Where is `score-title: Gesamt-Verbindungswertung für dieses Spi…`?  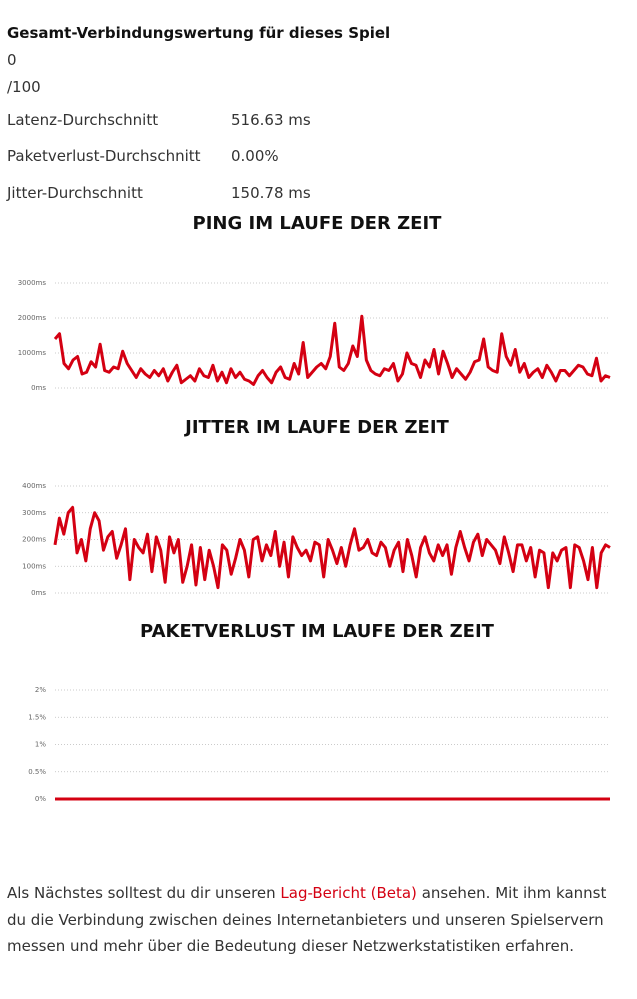 score-title: Gesamt-Verbindungswertung für dieses Spi… is located at coordinates (199, 33).